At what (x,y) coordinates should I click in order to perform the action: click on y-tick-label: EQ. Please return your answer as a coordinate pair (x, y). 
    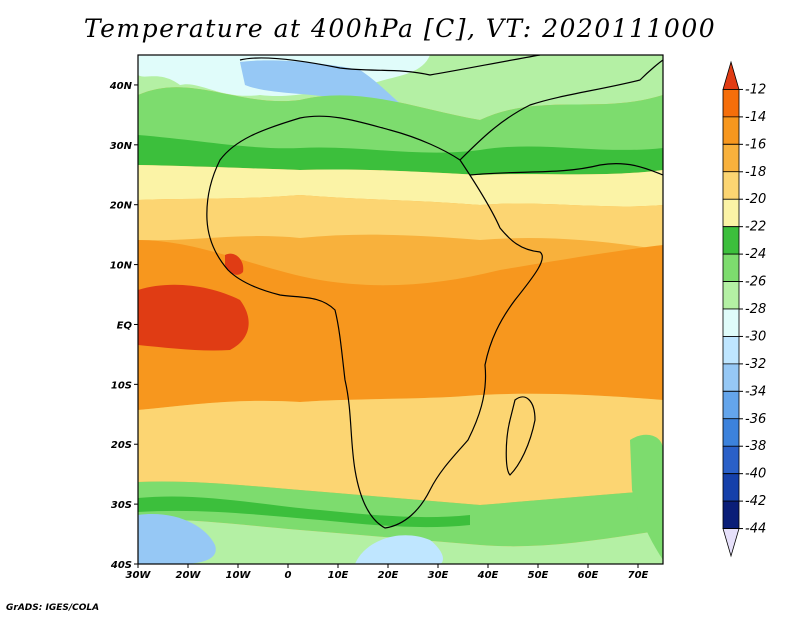
    Looking at the image, I should click on (125, 325).